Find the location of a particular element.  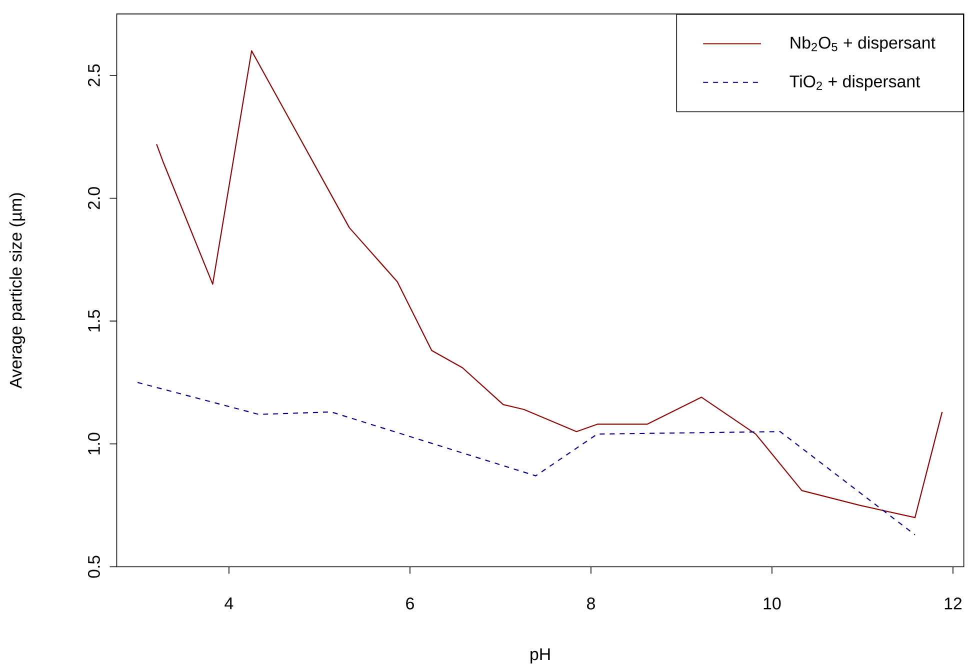

y-tick-label: 2.0 is located at coordinates (94, 197).